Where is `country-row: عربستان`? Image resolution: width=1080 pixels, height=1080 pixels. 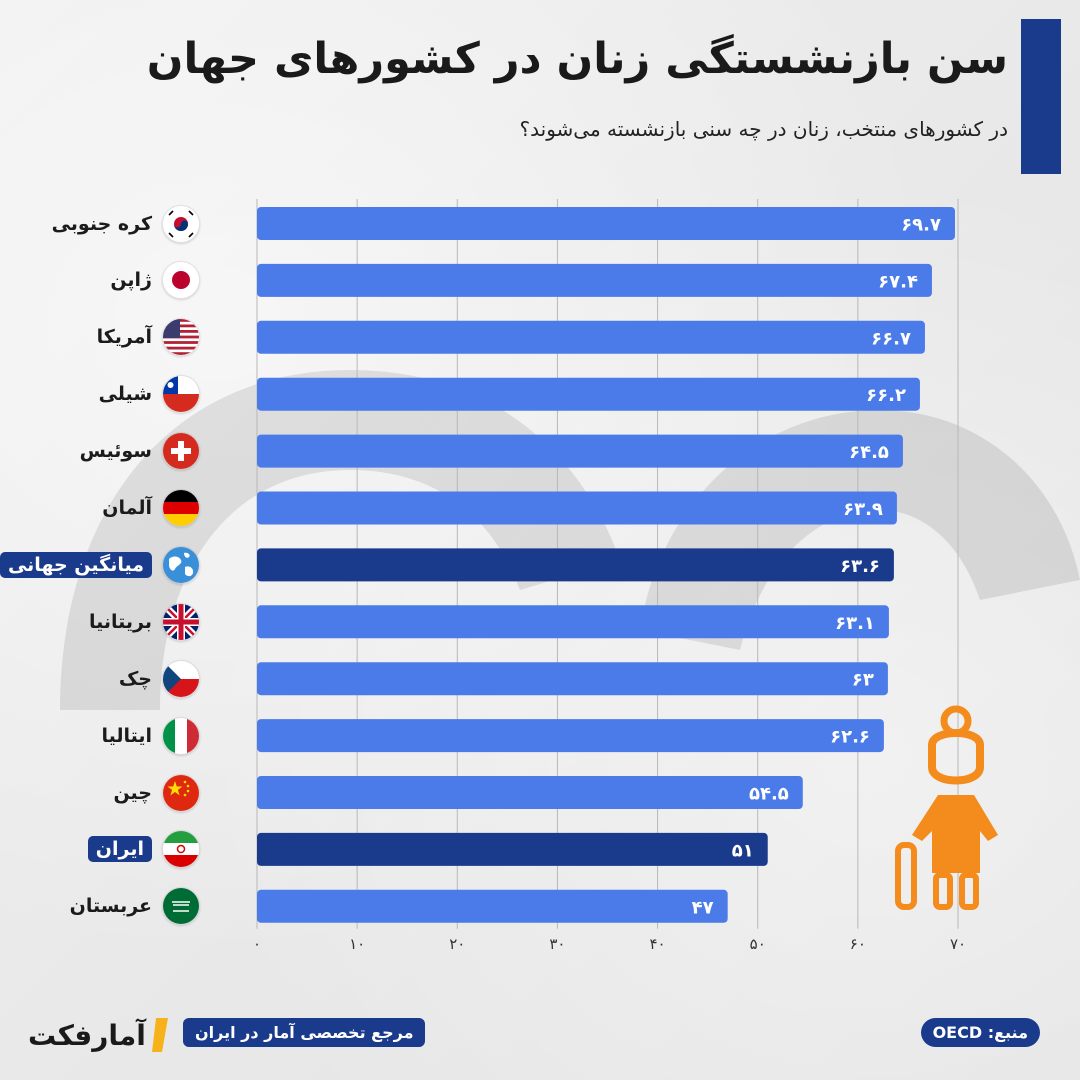
country-row: عربستان is located at coordinates (134, 906).